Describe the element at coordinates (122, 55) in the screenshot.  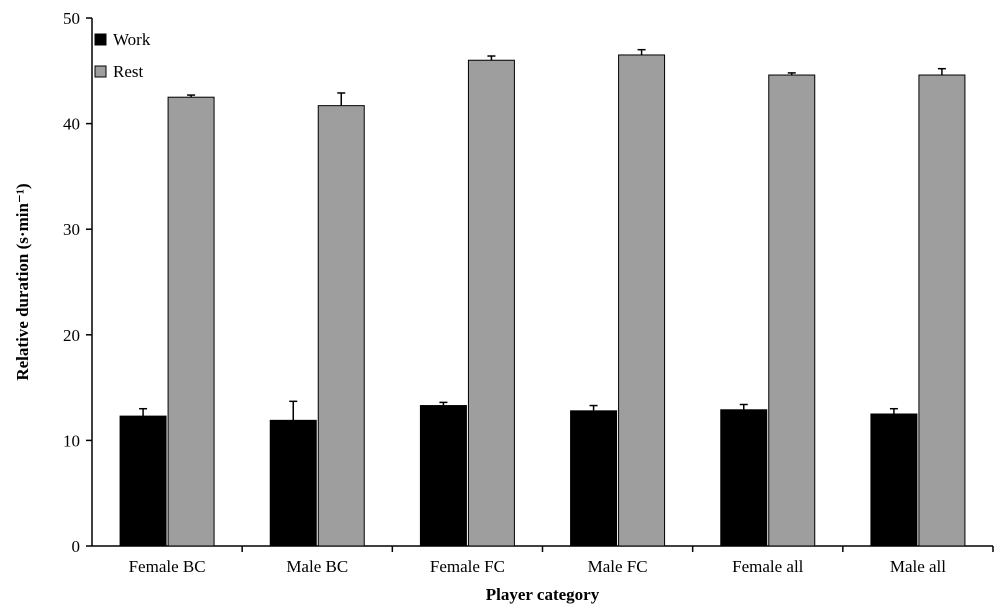
I see `legend: Work Rest` at that location.